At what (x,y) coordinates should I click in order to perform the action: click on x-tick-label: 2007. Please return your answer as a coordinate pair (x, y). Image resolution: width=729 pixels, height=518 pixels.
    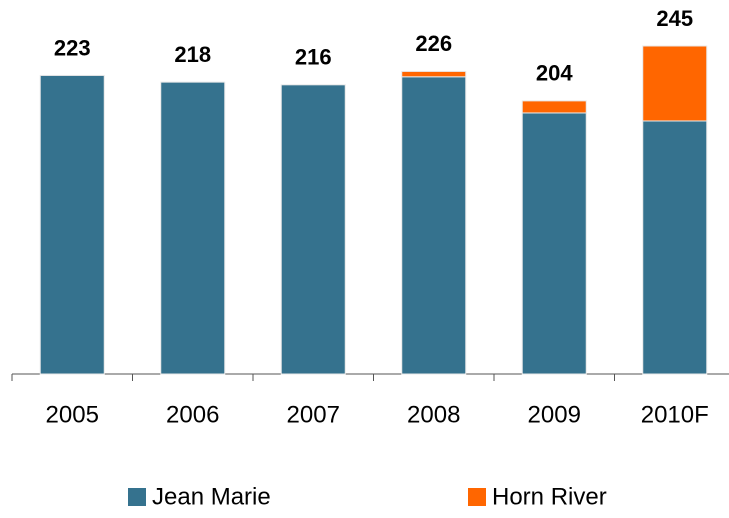
    Looking at the image, I should click on (313, 414).